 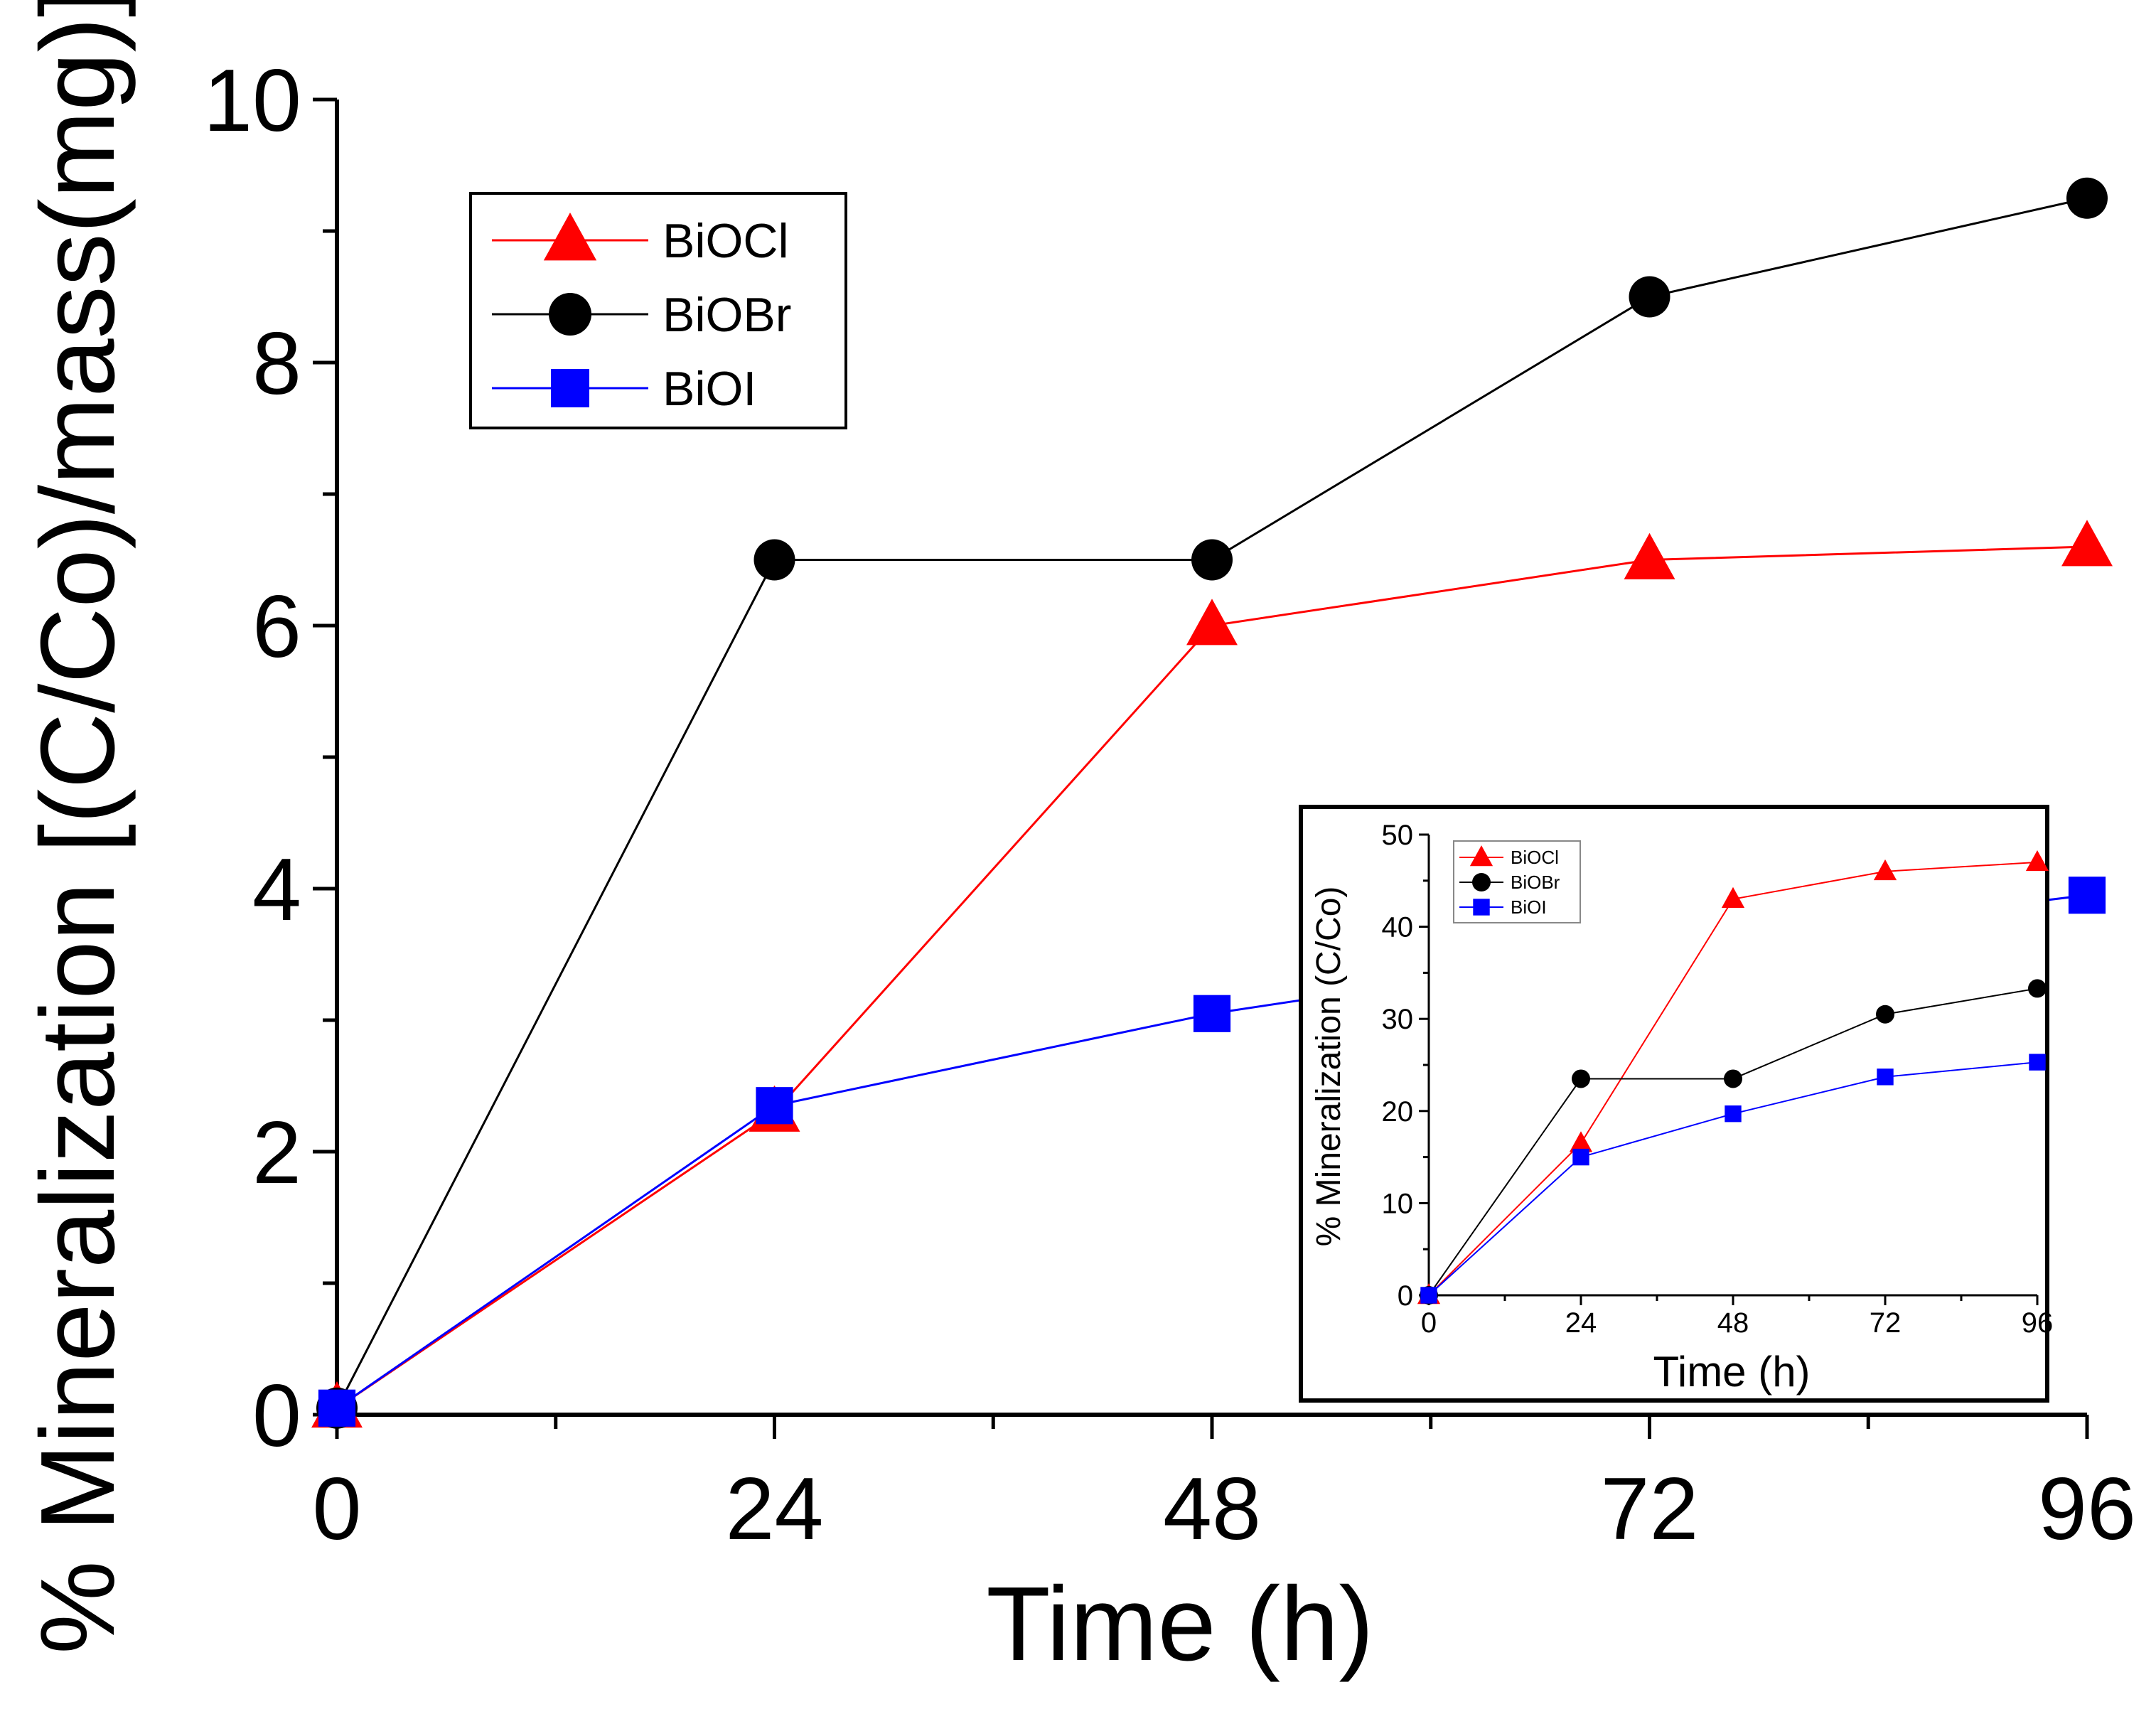 What do you see at coordinates (2038, 1323) in the screenshot?
I see `inset-x-tick-label: 96` at bounding box center [2038, 1323].